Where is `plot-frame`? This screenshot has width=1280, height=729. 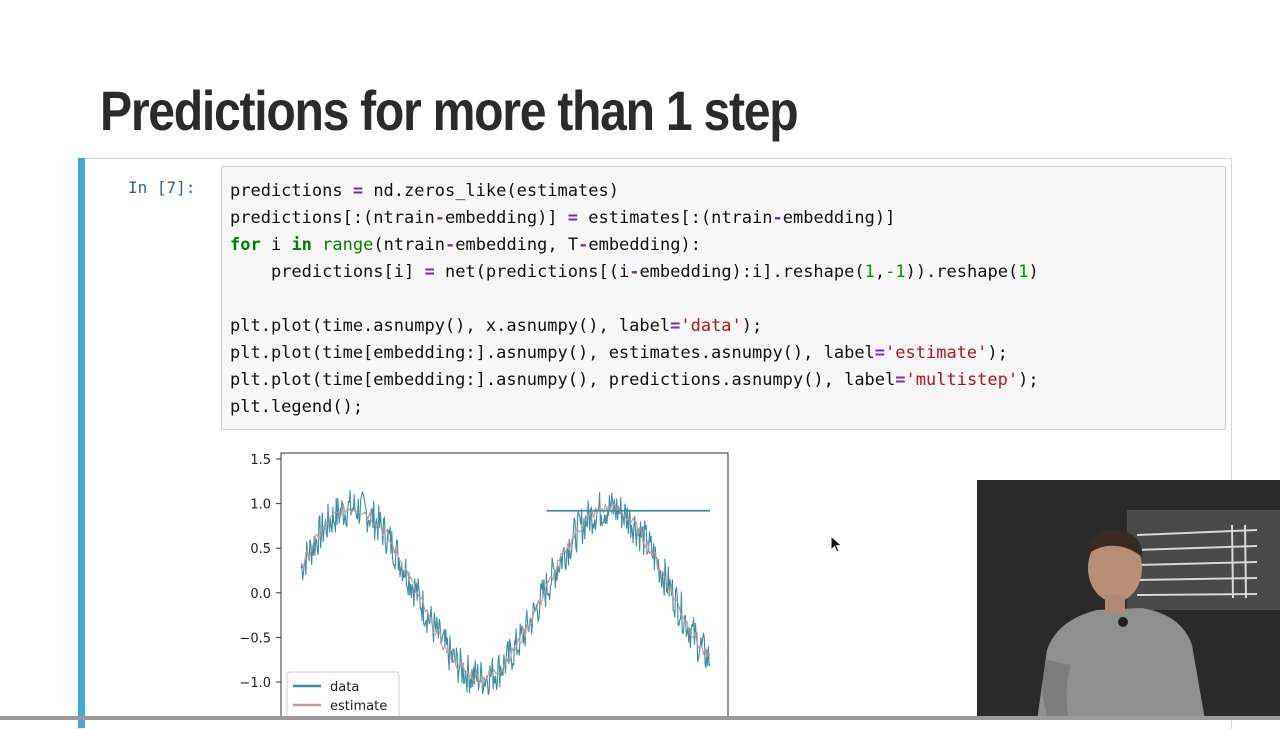
plot-frame is located at coordinates (504, 586).